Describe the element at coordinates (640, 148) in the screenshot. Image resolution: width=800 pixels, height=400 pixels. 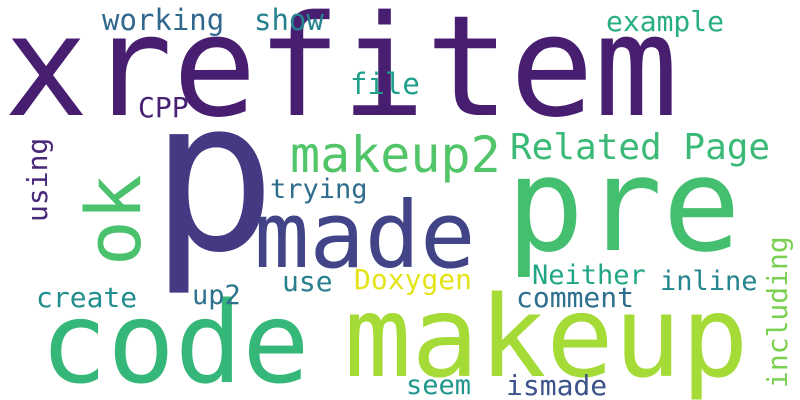
I see `word-related-page: Related Page` at that location.